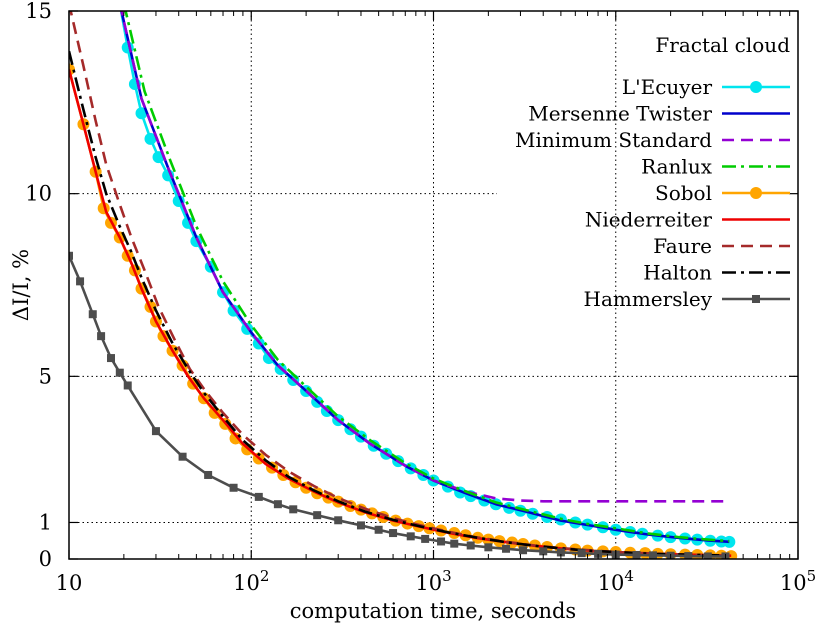 This screenshot has height=639, width=830. I want to click on legend-label: Mersenne Twister, so click(620, 114).